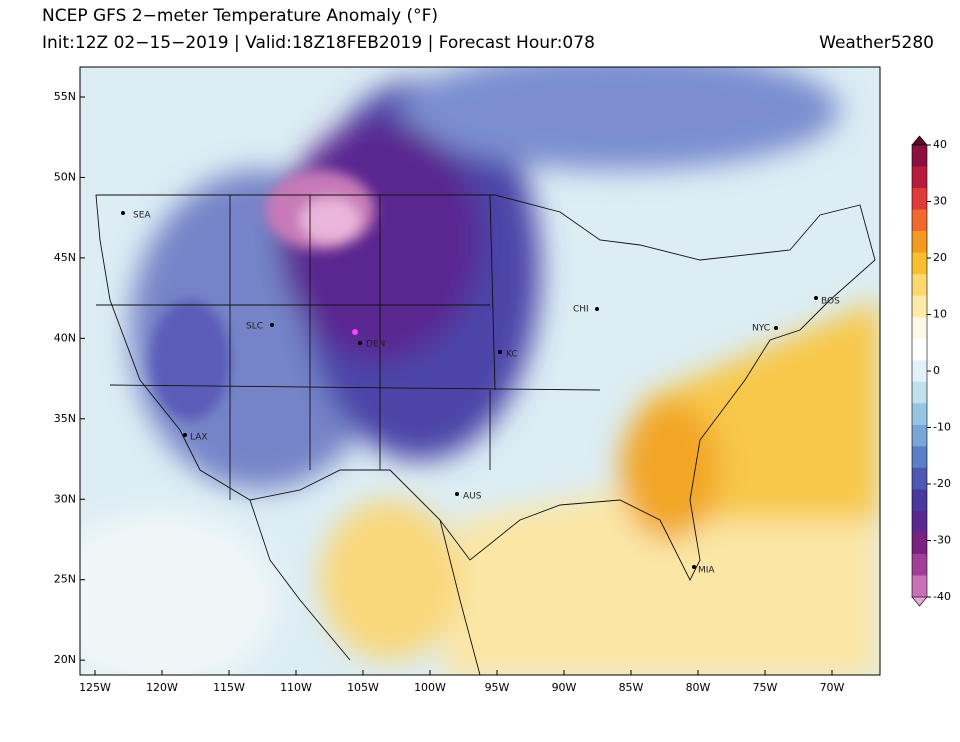  I want to click on colorbar-tick-label: -10, so click(942, 427).